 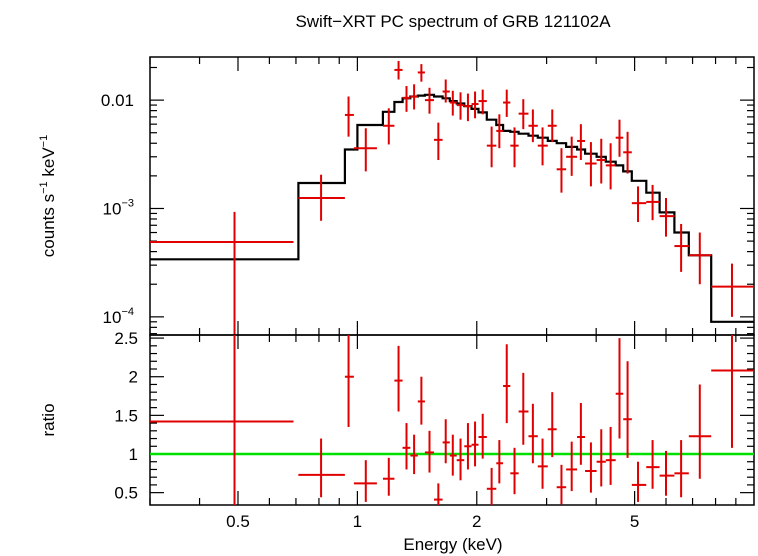 What do you see at coordinates (634, 521) in the screenshot?
I see `x-tick-label: 5` at bounding box center [634, 521].